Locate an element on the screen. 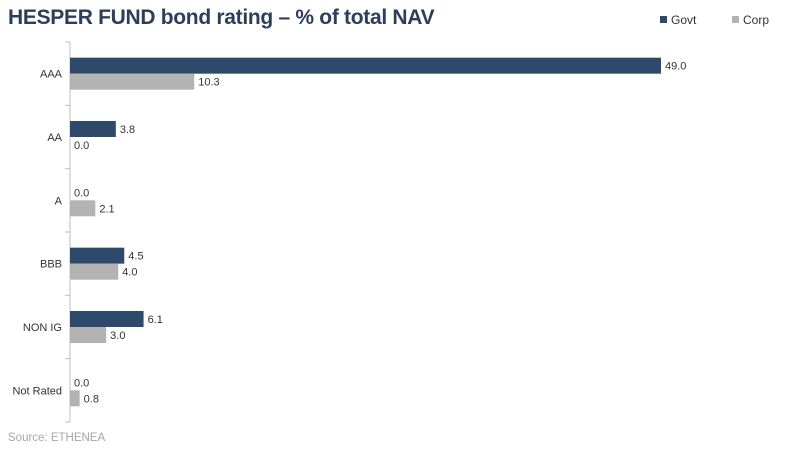 The image size is (800, 455). legend-label-govt: Govt is located at coordinates (684, 20).